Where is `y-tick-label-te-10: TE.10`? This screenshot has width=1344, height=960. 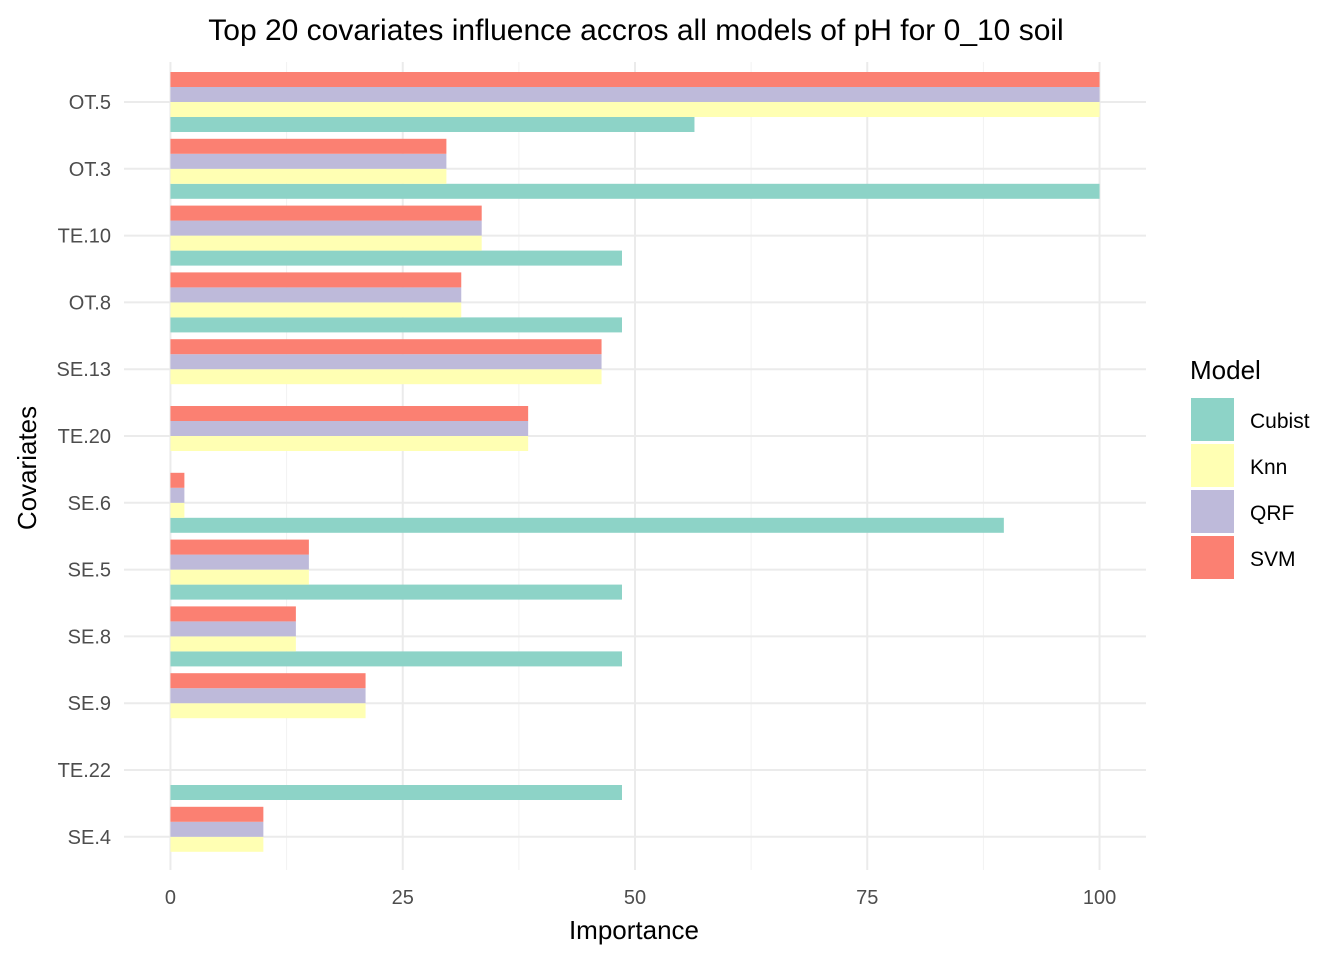
y-tick-label-te-10: TE.10 is located at coordinates (84, 237).